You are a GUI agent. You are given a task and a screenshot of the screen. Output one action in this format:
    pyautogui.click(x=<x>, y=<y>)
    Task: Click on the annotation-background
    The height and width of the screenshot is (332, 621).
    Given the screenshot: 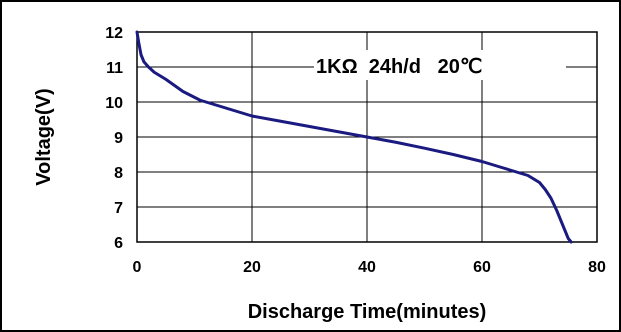 What is the action you would take?
    pyautogui.click(x=440, y=65)
    